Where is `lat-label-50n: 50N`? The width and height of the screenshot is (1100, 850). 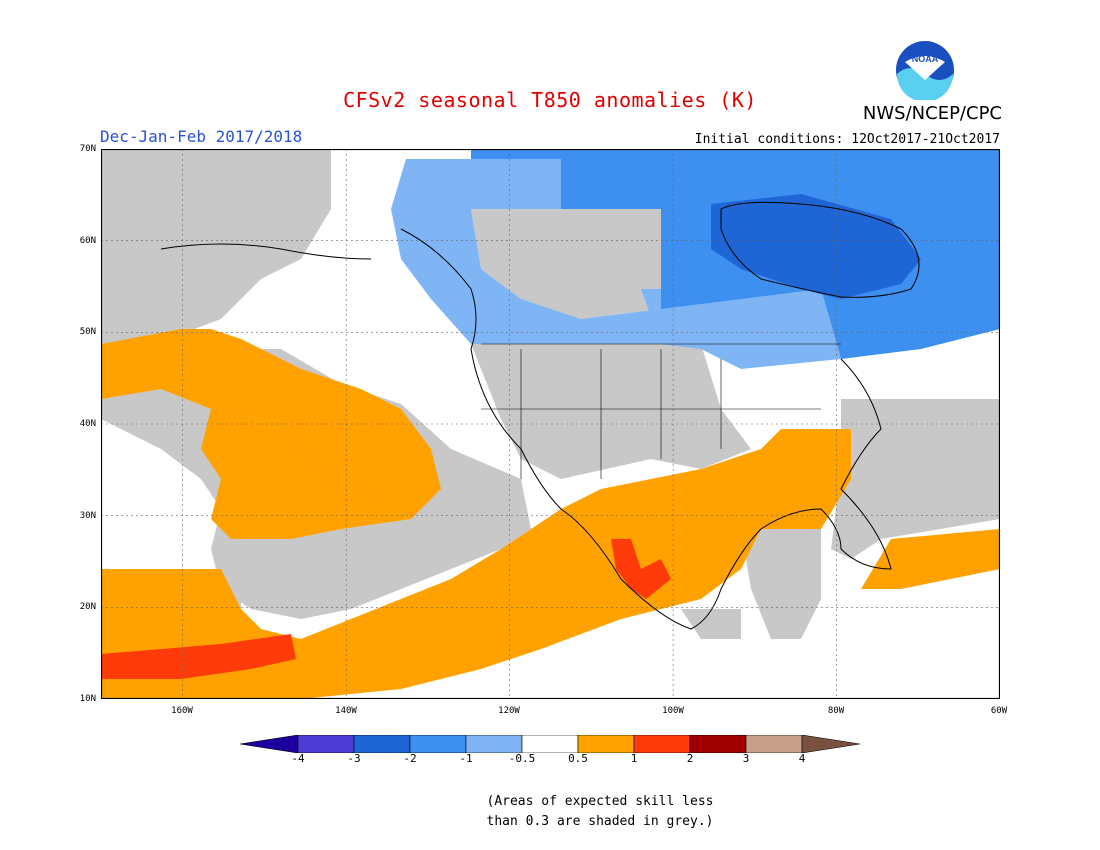
lat-label-50n: 50N is located at coordinates (87, 332).